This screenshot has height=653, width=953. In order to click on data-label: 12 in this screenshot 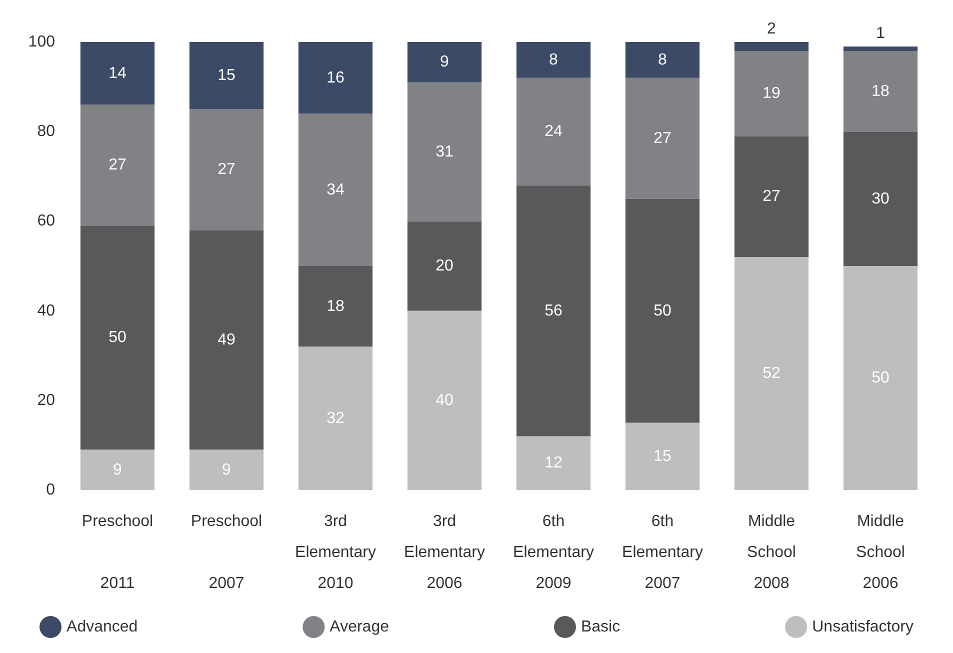, I will do `click(553, 463)`.